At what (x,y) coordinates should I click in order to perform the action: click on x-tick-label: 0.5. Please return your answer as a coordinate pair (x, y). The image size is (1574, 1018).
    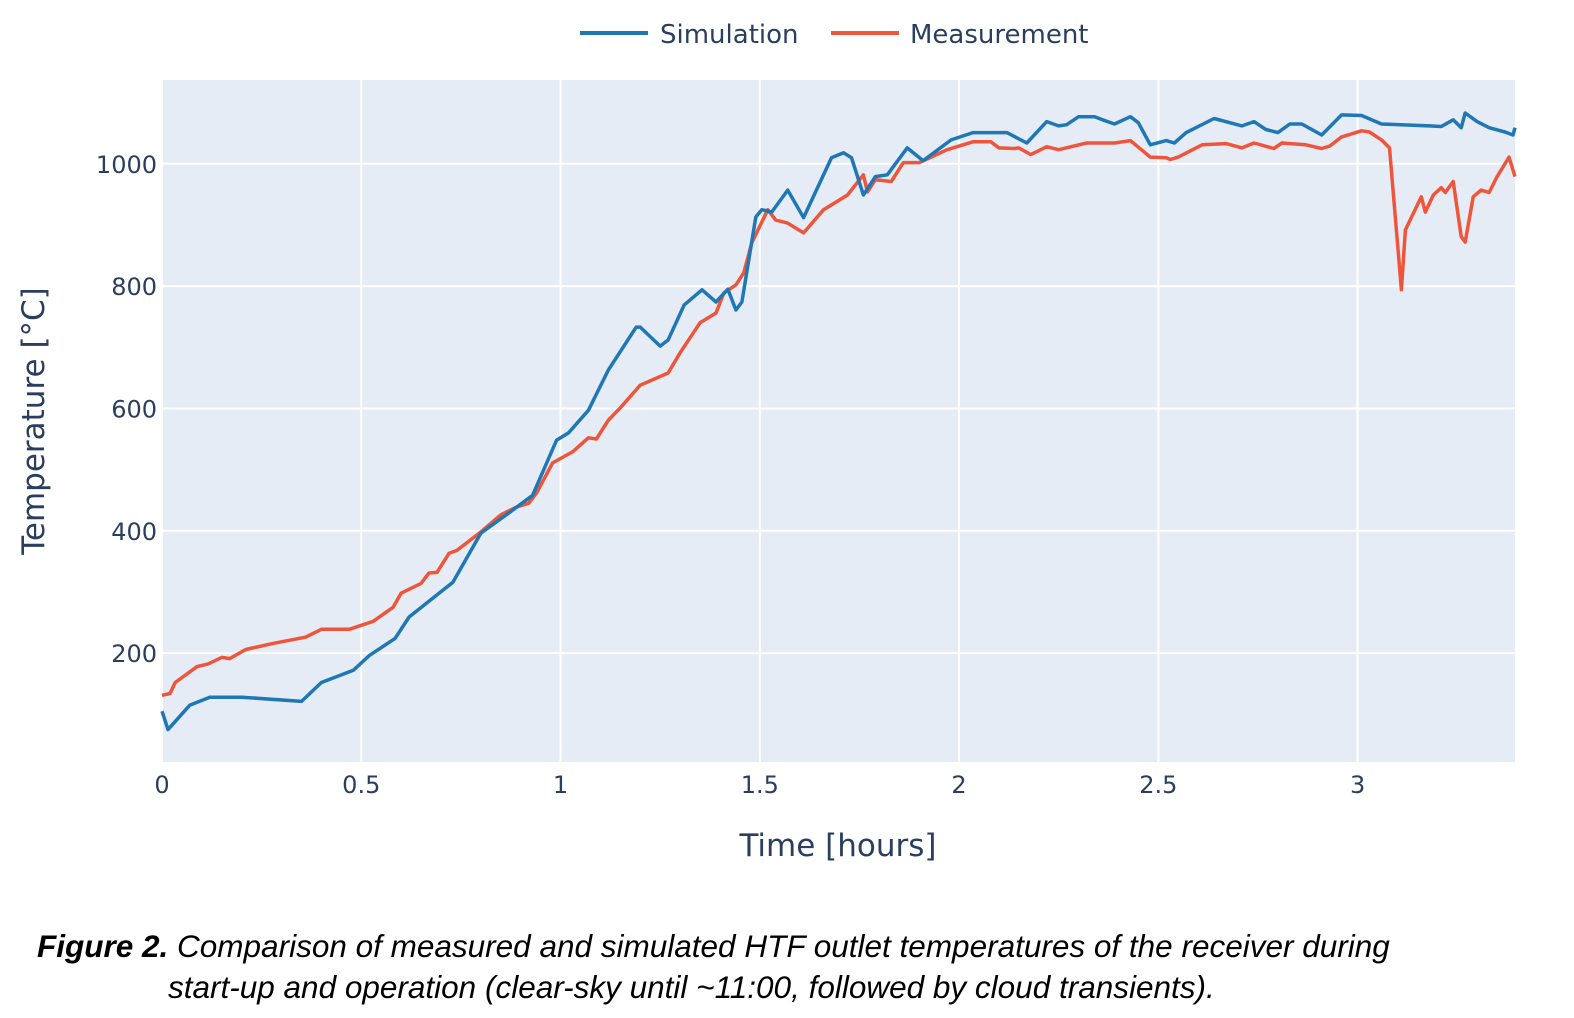
    Looking at the image, I should click on (361, 785).